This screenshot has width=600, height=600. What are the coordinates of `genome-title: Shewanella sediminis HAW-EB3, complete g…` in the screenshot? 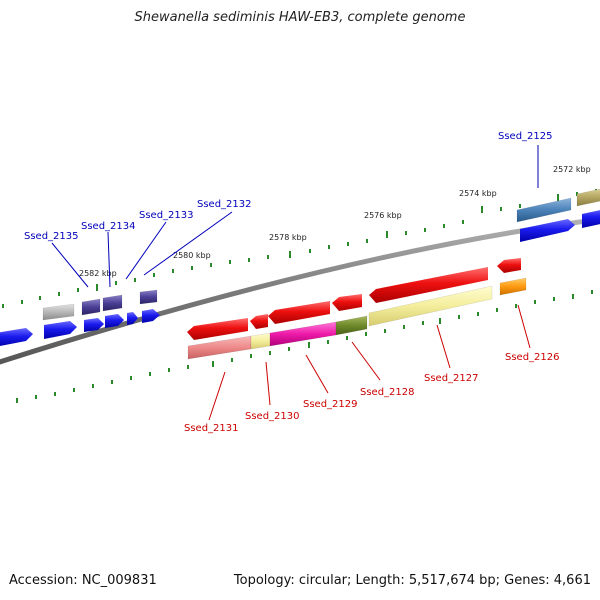 It's located at (300, 17).